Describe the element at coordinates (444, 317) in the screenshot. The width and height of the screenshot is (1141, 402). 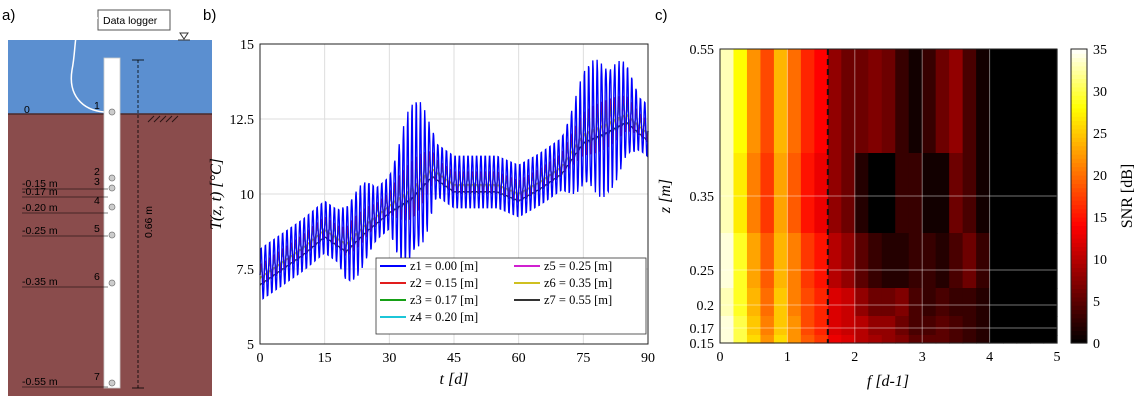
I see `legend-entry: z4 = 0.20 [m]` at that location.